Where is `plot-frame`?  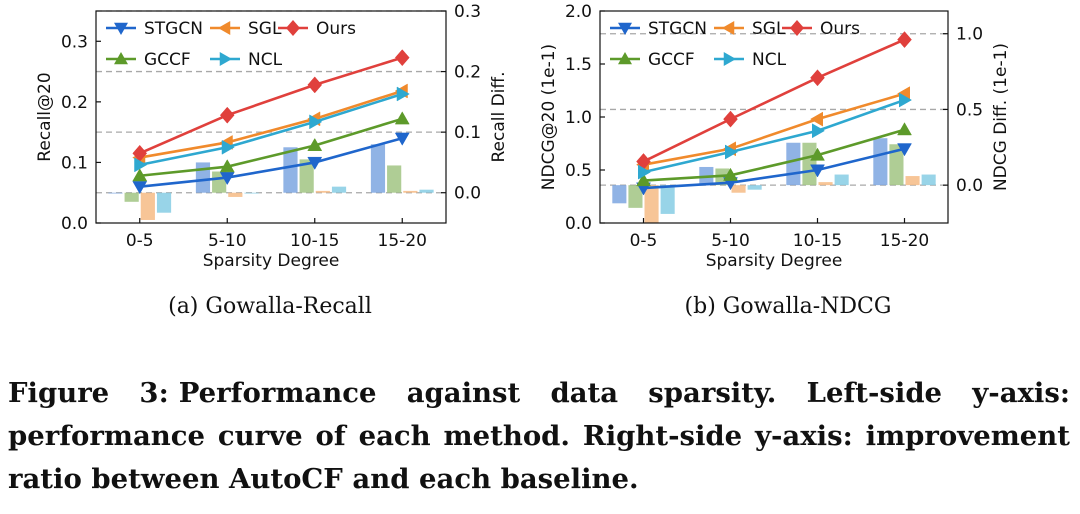
plot-frame is located at coordinates (271, 117).